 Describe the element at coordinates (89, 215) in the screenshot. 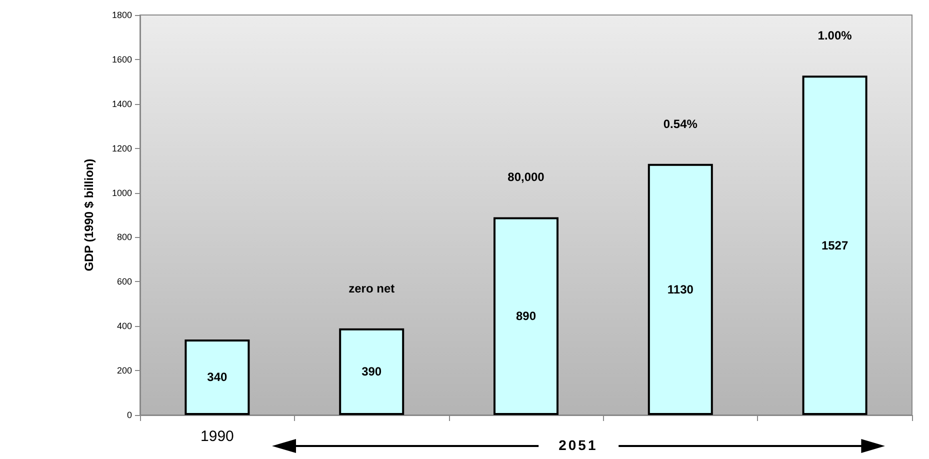

I see `y-axis-title: GDP (1990 $ billion)` at that location.